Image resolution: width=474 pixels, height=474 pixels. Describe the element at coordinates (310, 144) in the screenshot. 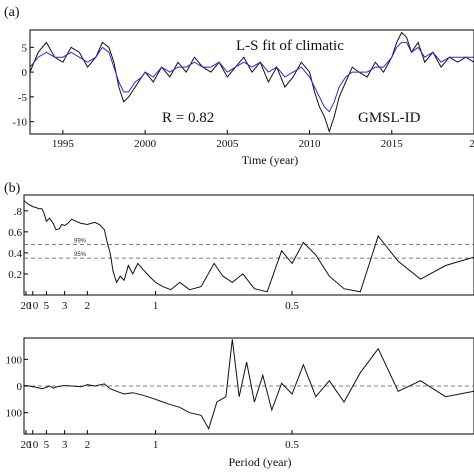

I see `x-tick-label: 2010` at that location.